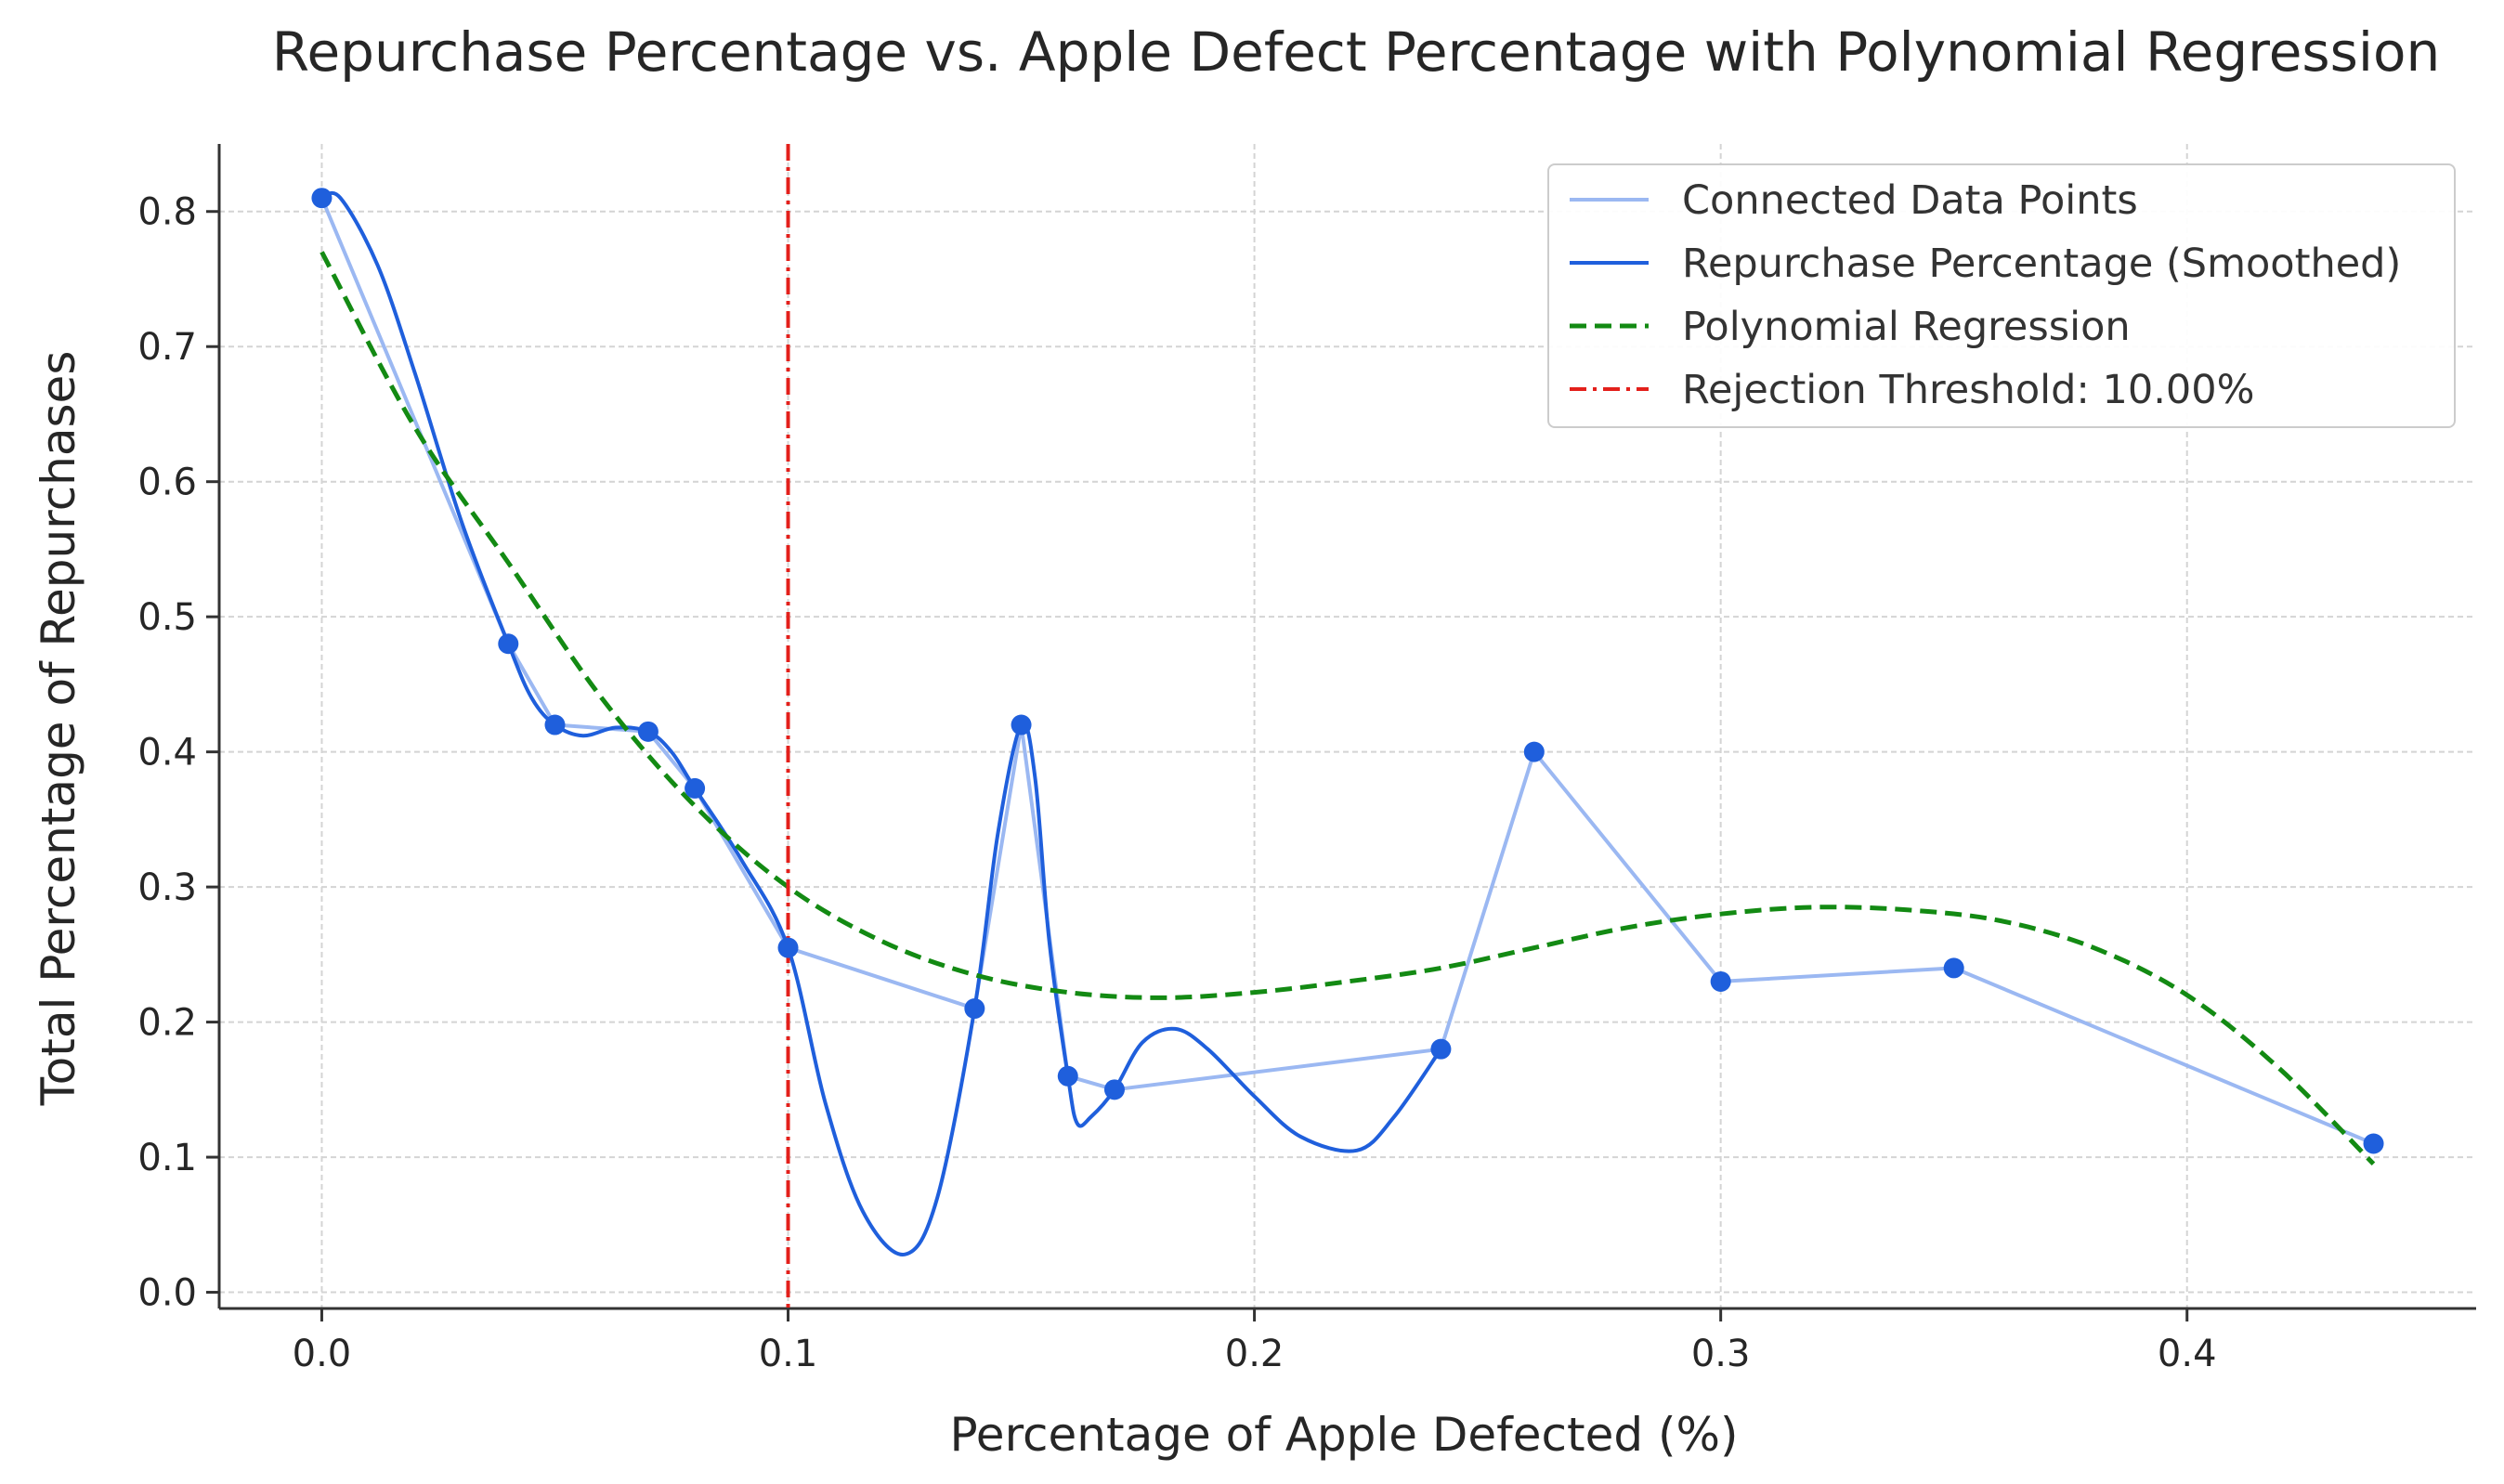 Image resolution: width=2504 pixels, height=1484 pixels. Describe the element at coordinates (59, 729) in the screenshot. I see `y-axis-label: Total Percentage of Repurchases` at that location.